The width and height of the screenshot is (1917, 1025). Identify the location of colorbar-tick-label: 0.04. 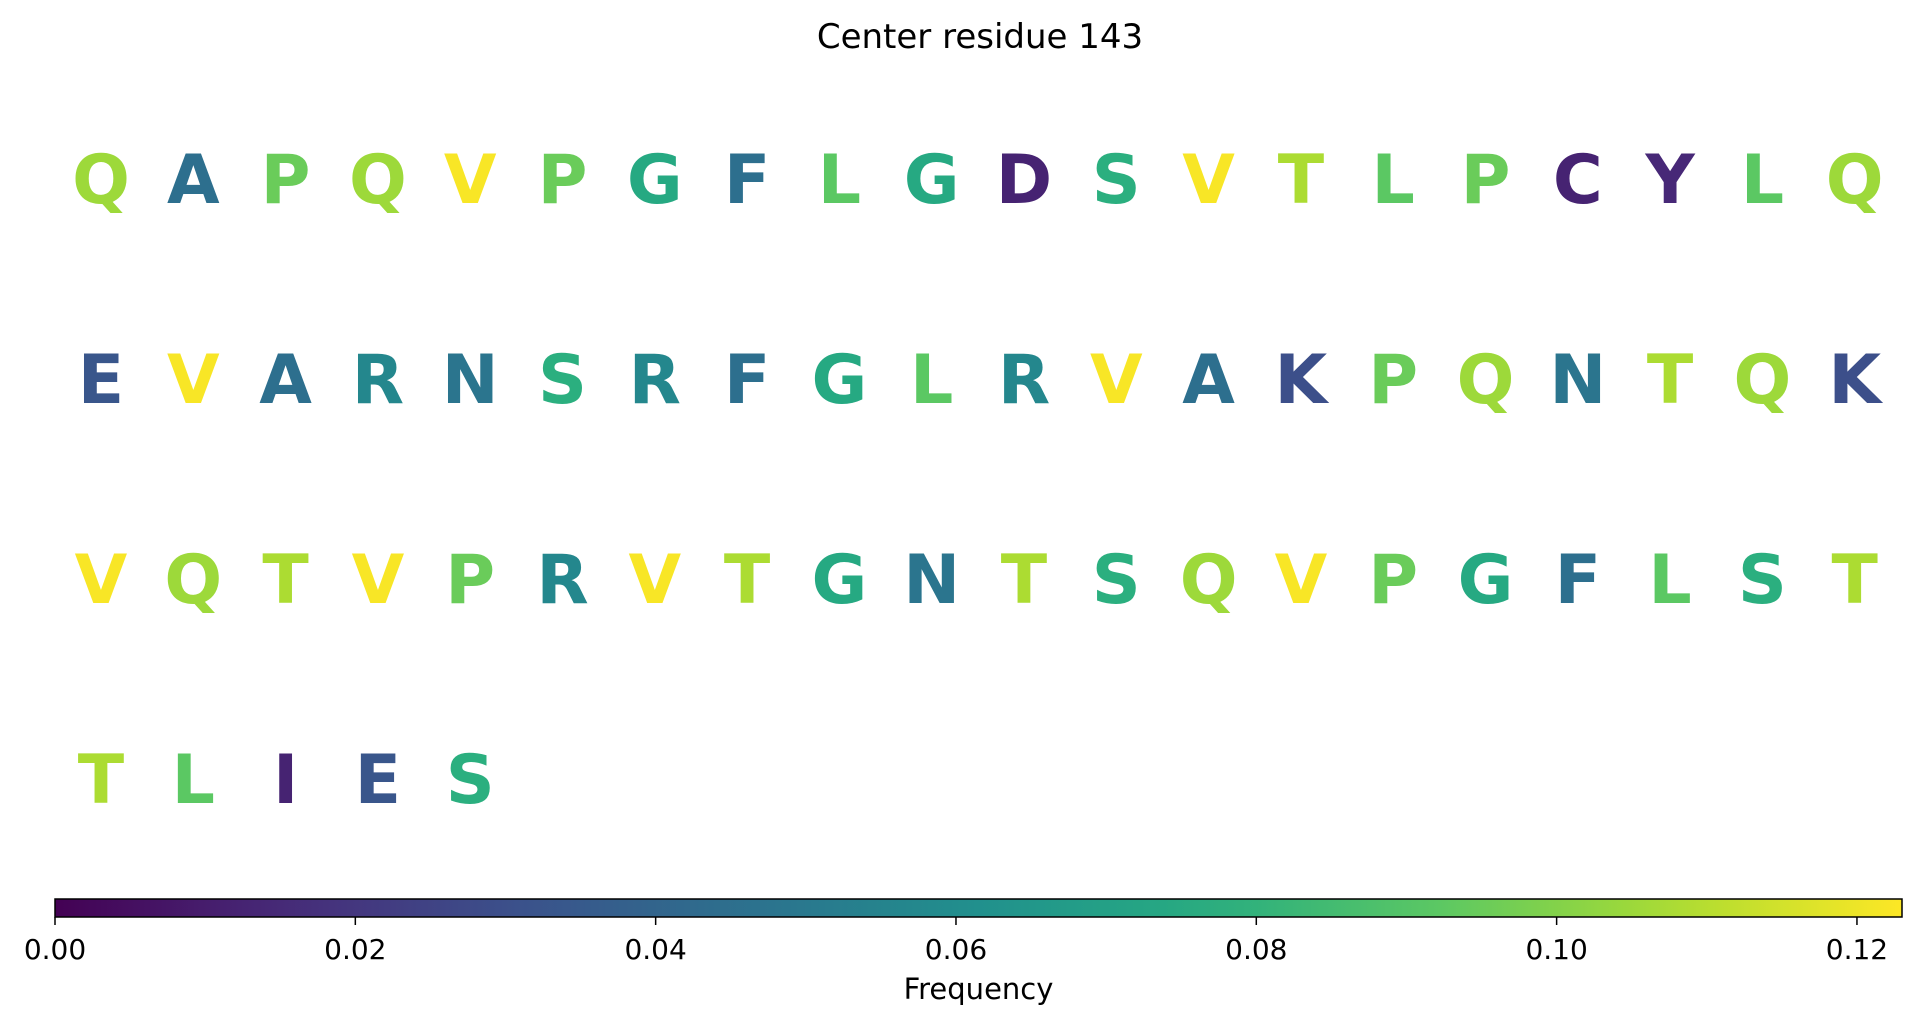
(655, 949).